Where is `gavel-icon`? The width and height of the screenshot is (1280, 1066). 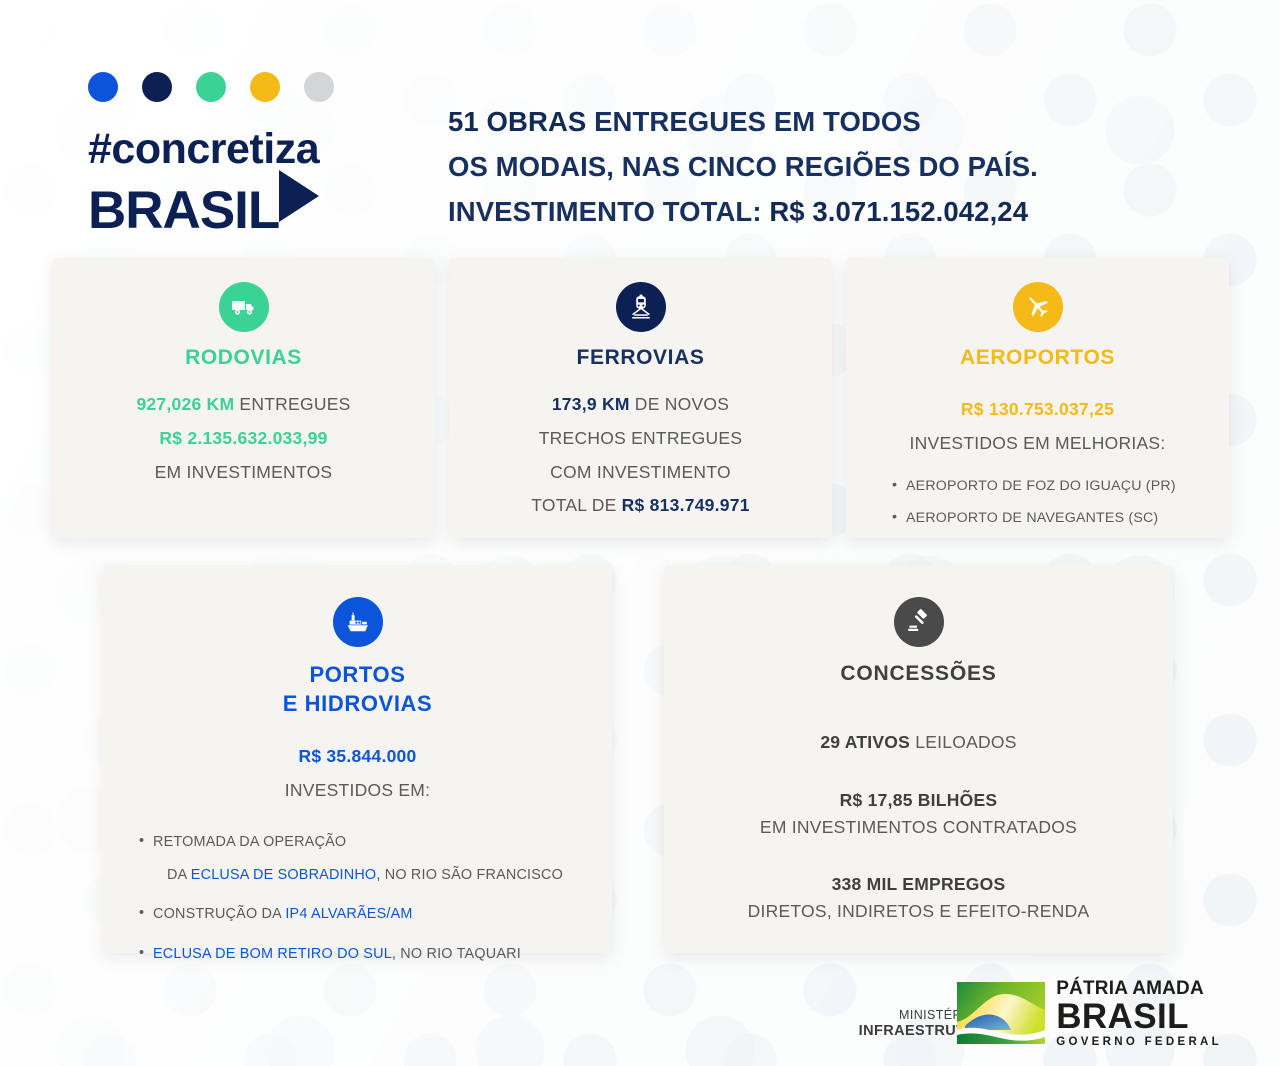
gavel-icon is located at coordinates (918, 622).